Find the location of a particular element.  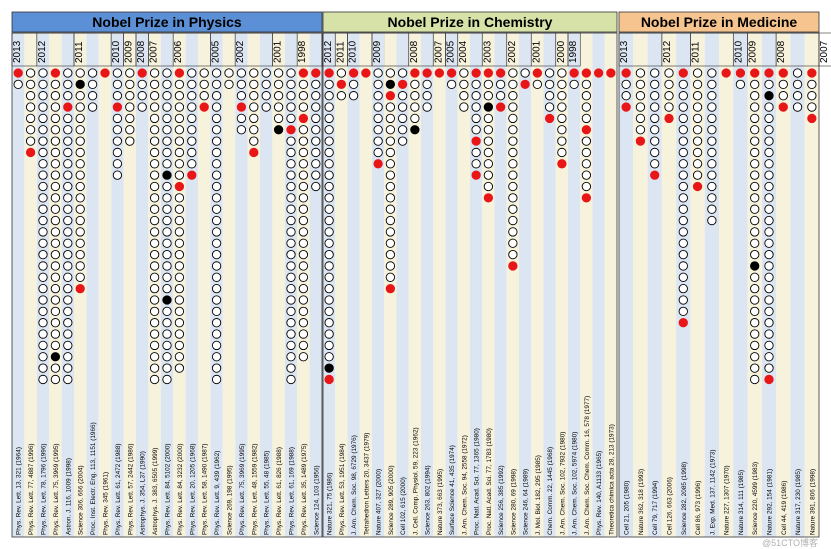

year-label: 2009 is located at coordinates (753, 51).